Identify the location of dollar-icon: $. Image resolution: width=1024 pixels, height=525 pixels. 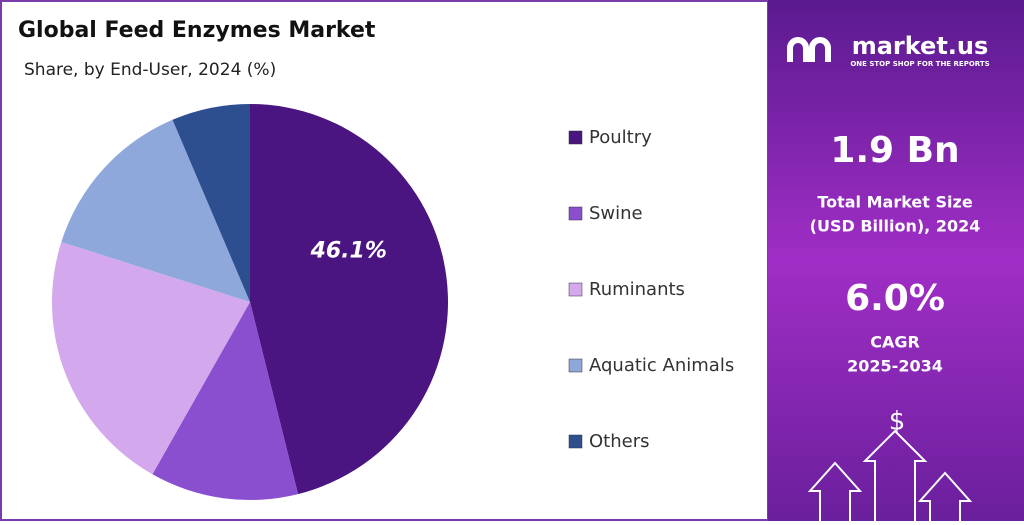
(897, 422).